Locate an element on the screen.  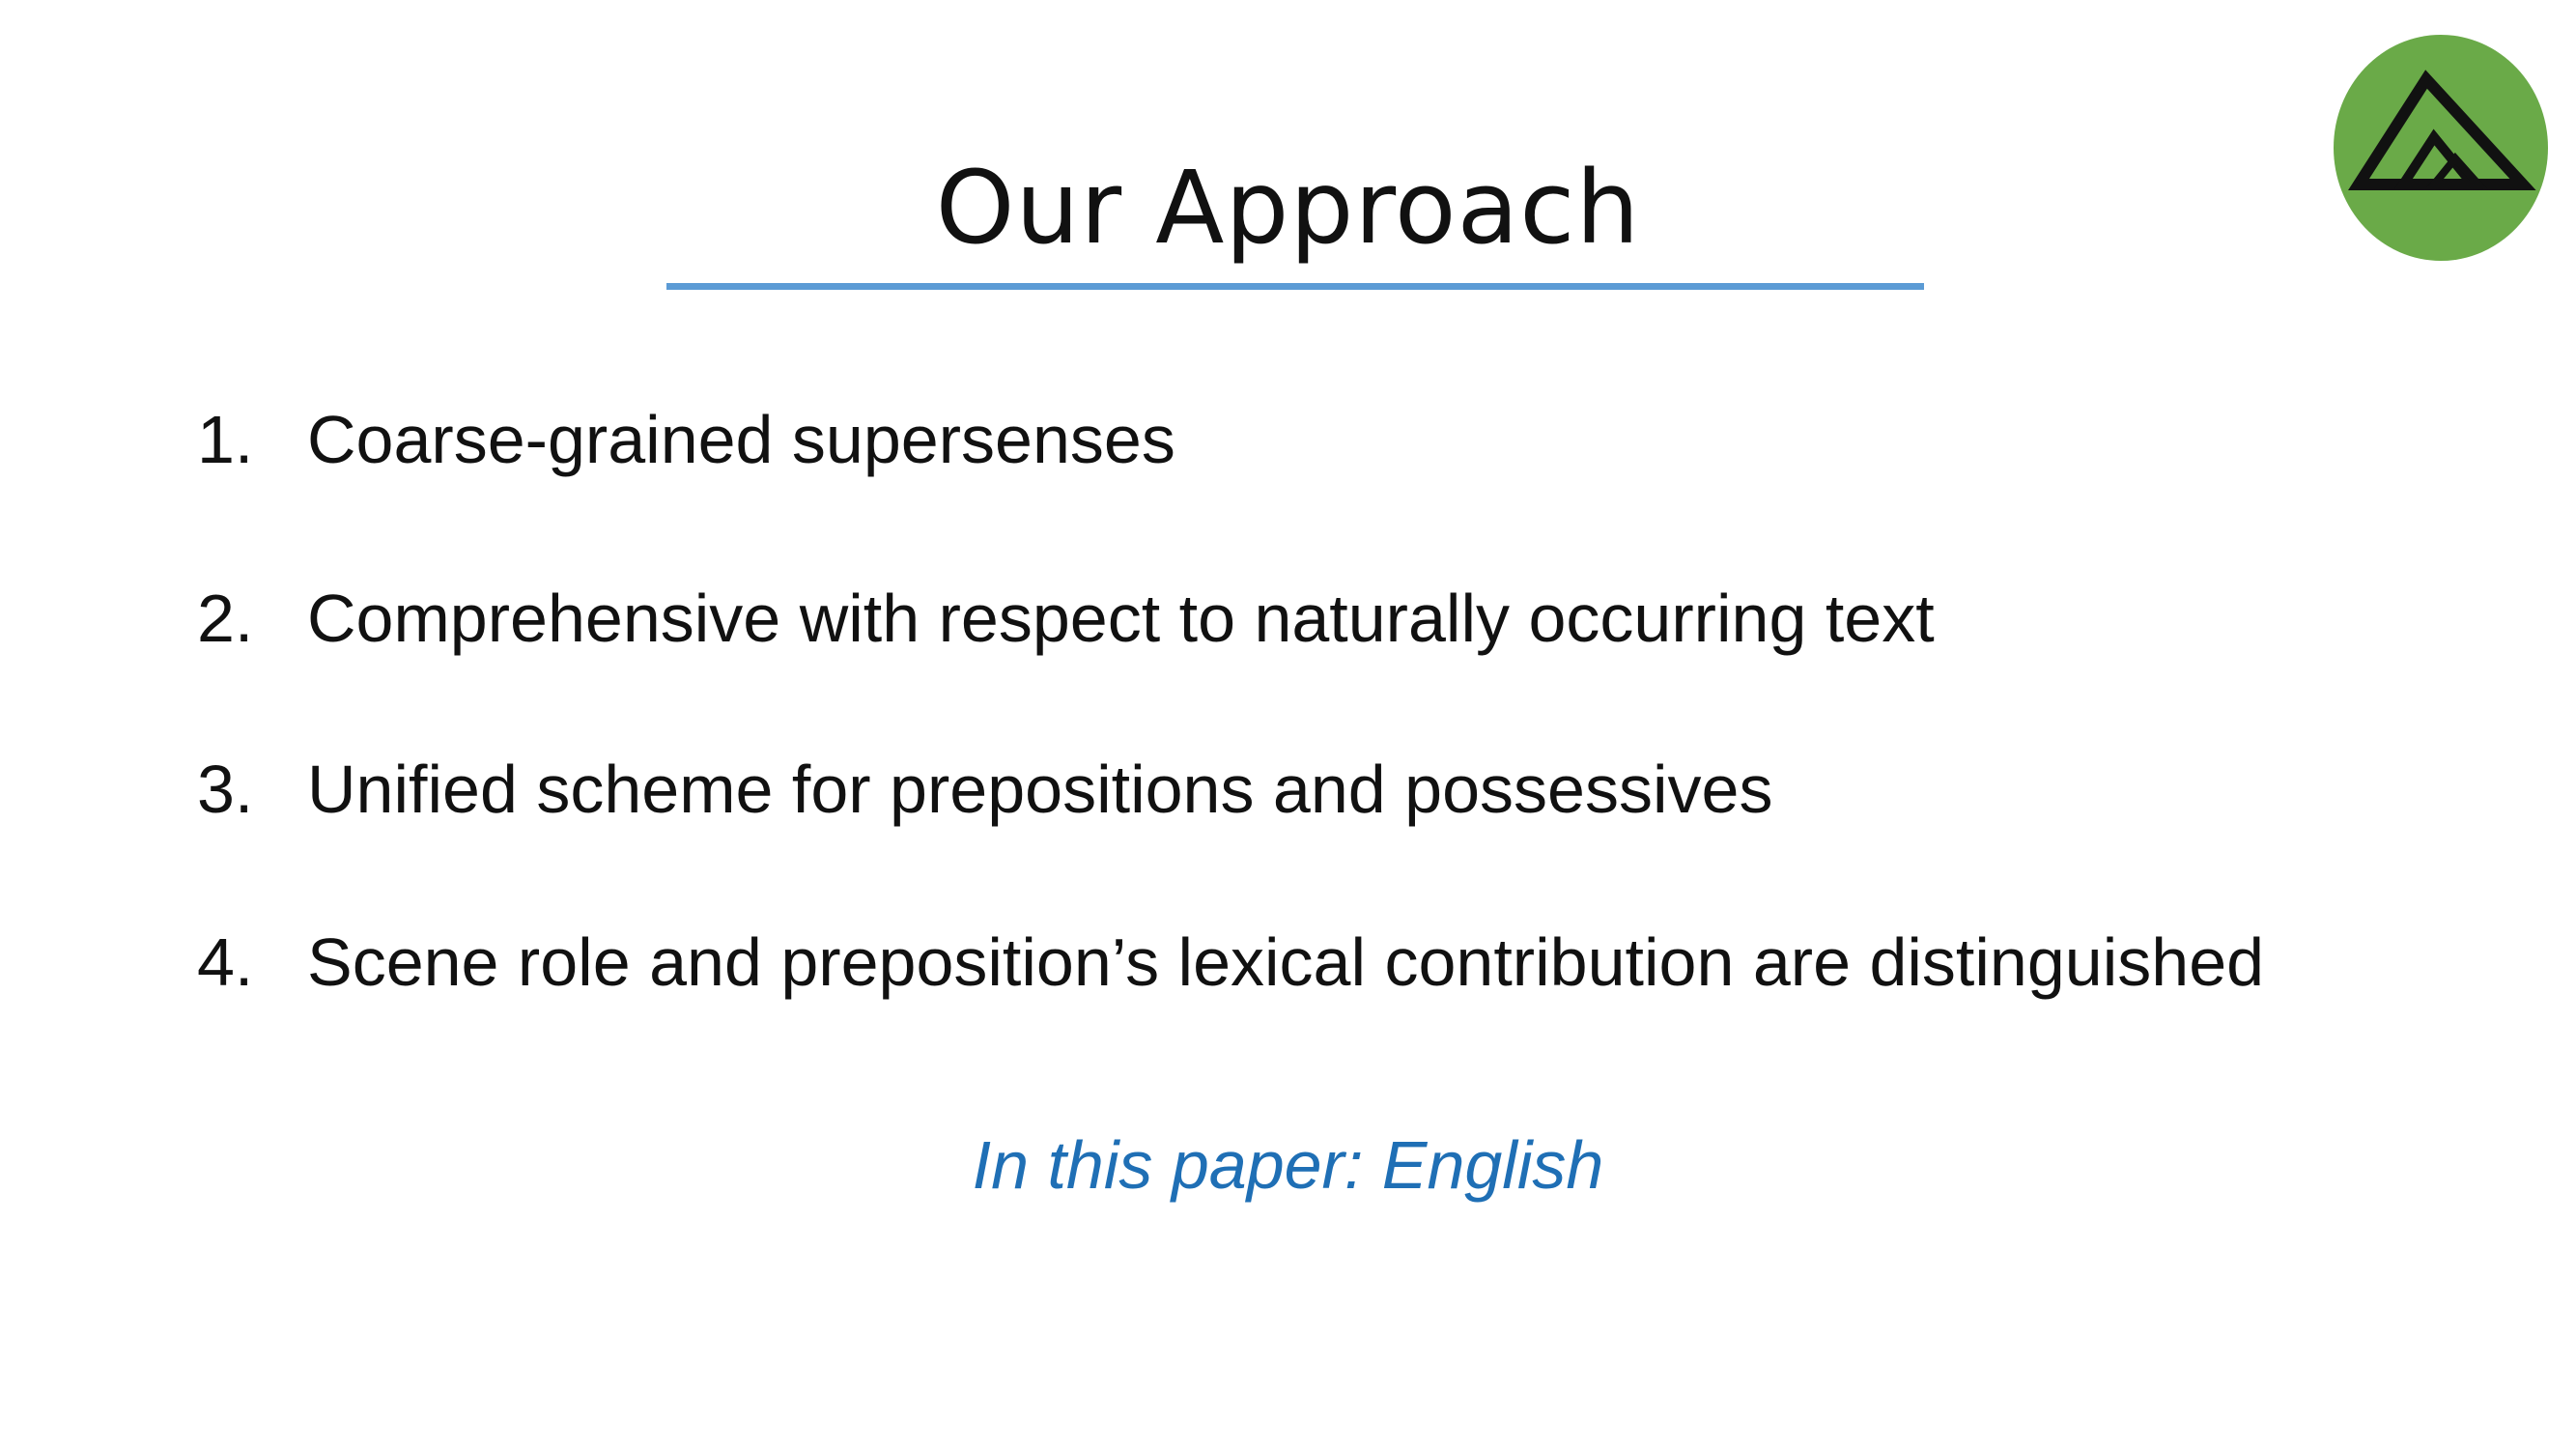
slide-title: Our Approach is located at coordinates (1288, 208).